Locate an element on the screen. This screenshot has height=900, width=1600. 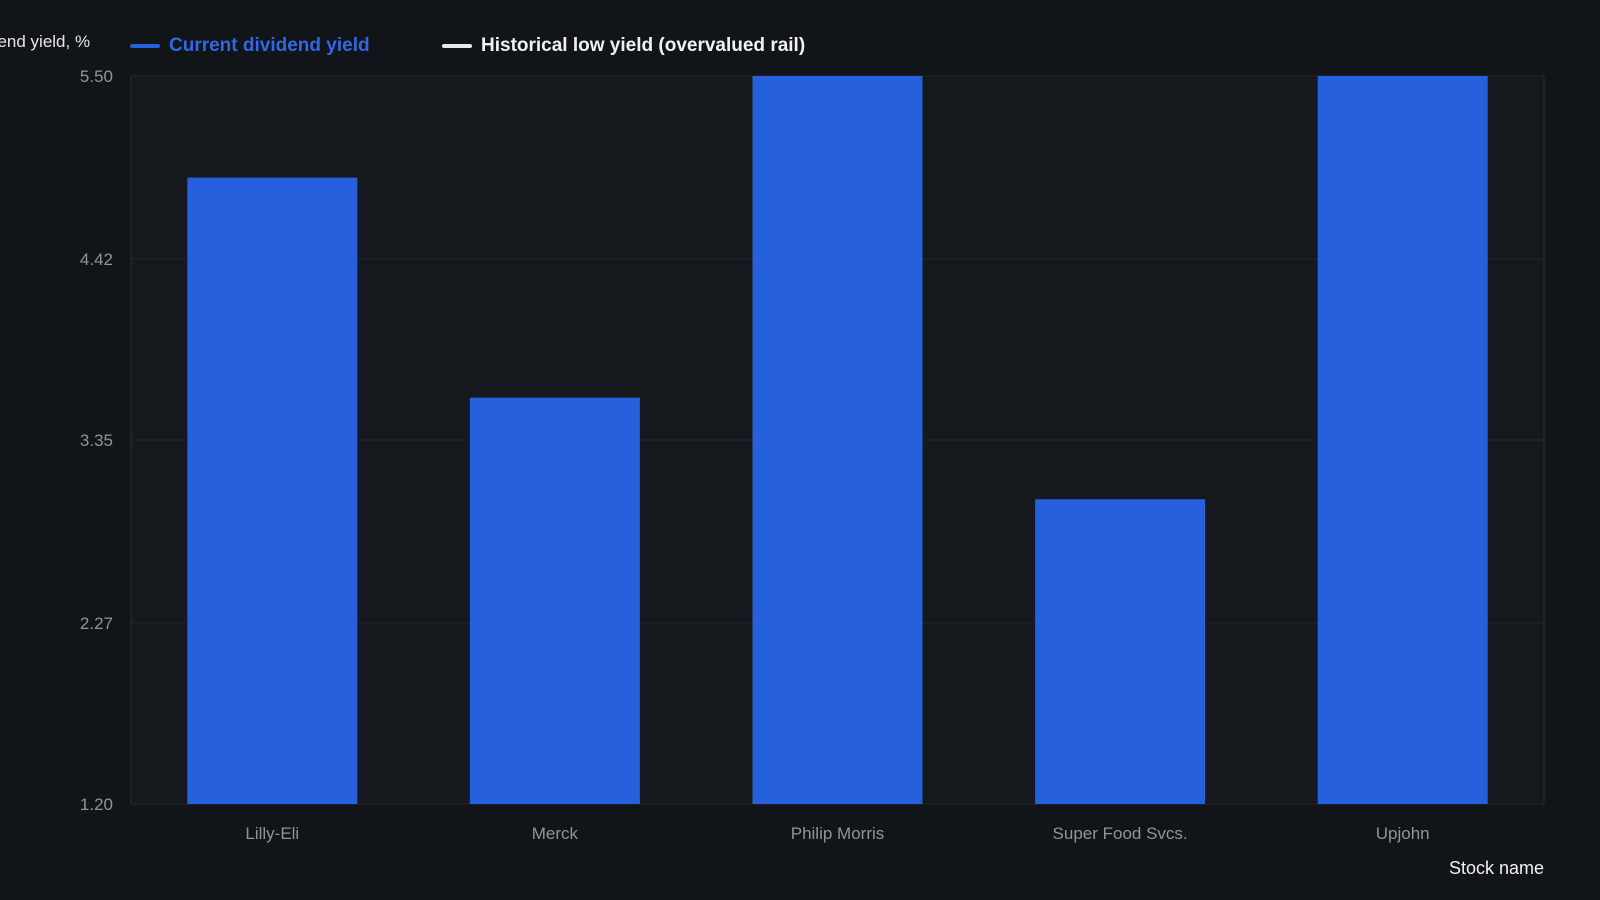
x-tick-label: Merck is located at coordinates (555, 833).